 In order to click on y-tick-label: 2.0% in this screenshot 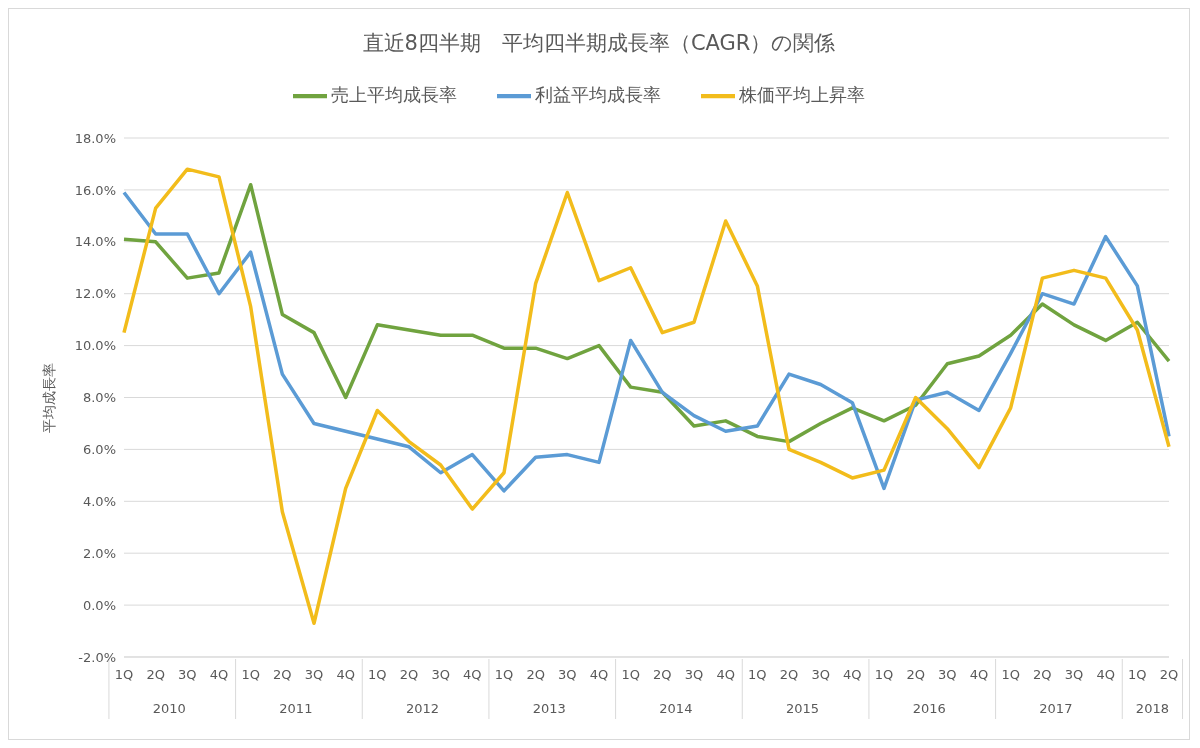, I will do `click(99, 553)`.